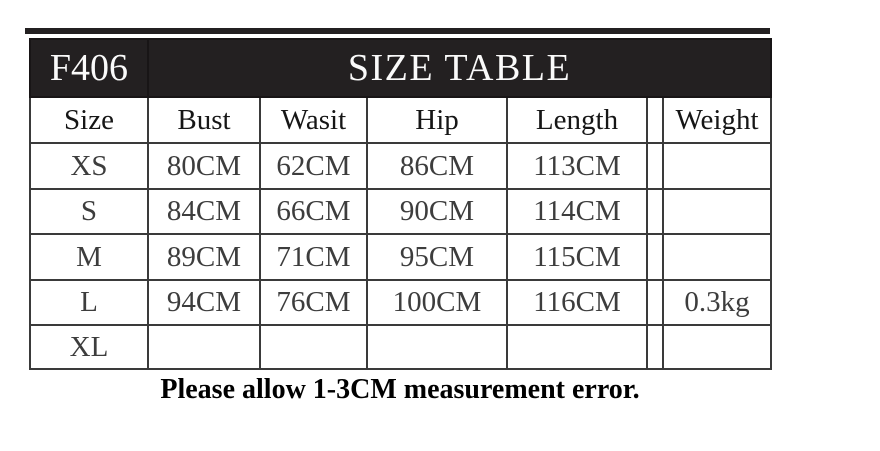  What do you see at coordinates (89, 347) in the screenshot?
I see `size-cell: XL` at bounding box center [89, 347].